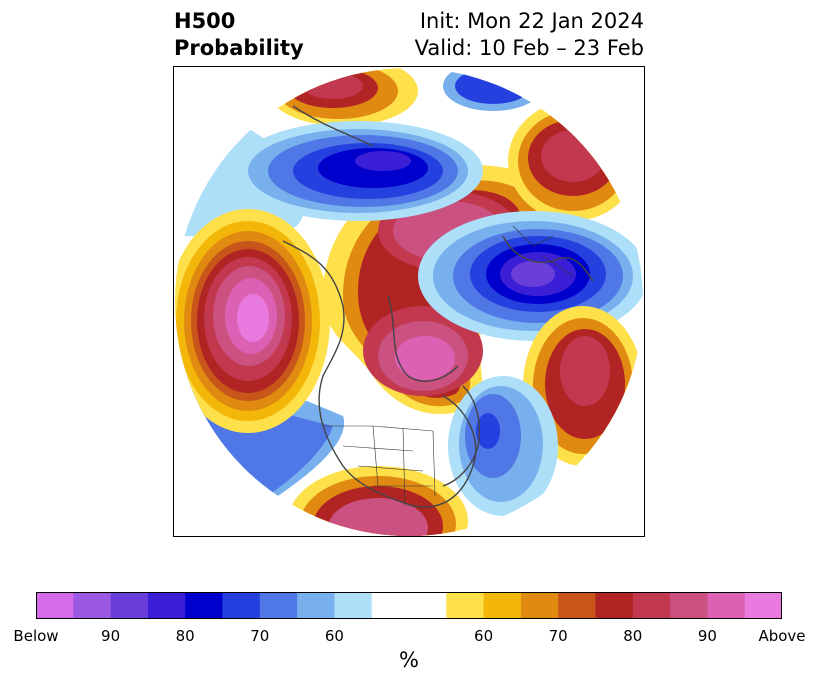 This screenshot has width=819, height=686. Describe the element at coordinates (252, 321) in the screenshot. I see `anomaly-pacific-above` at that location.